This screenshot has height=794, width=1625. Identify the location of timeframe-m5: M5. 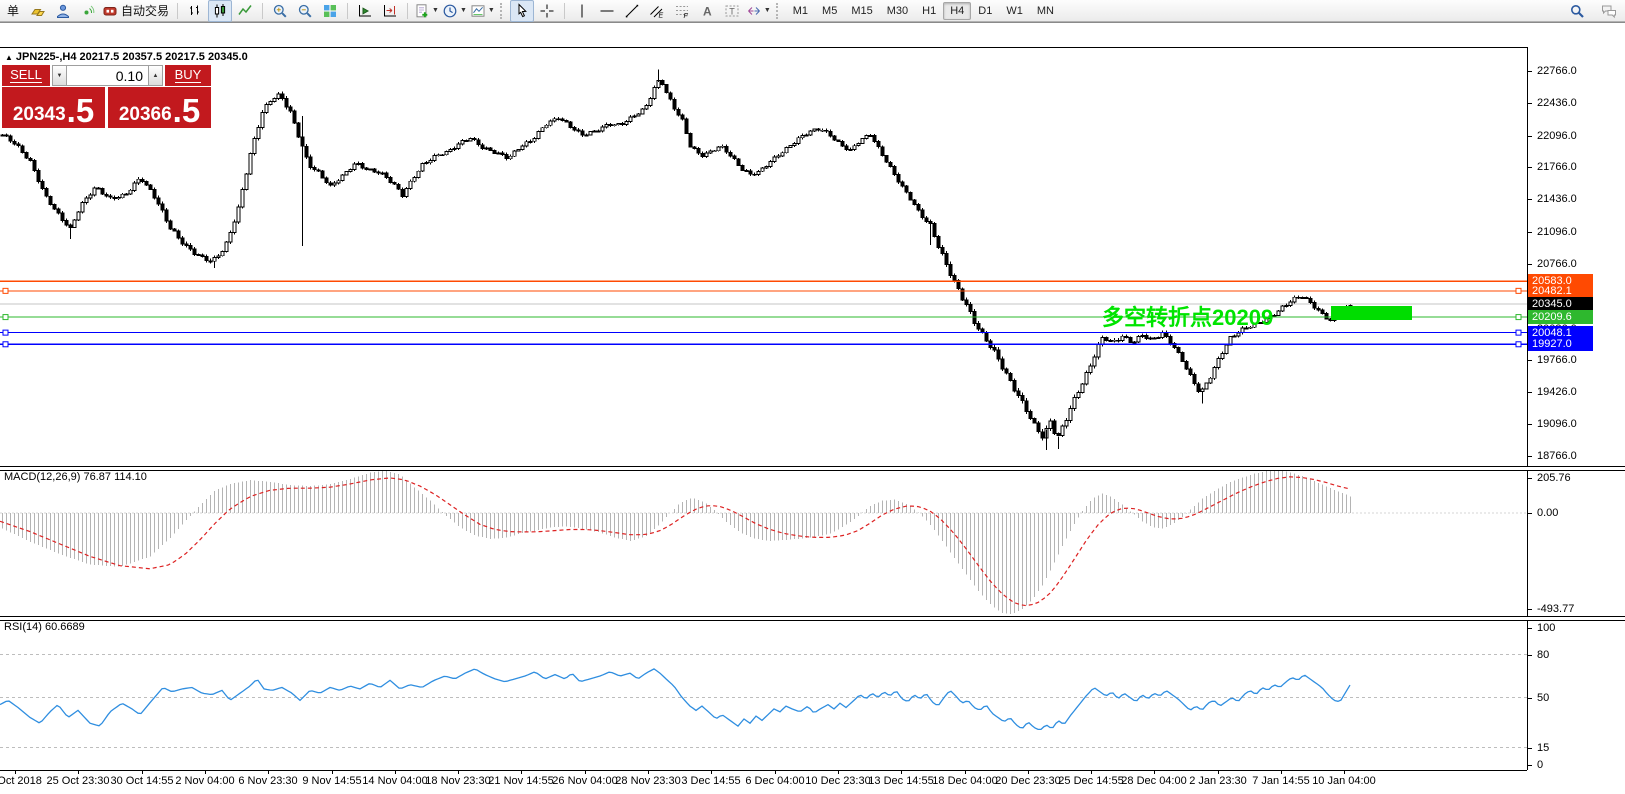
(830, 10).